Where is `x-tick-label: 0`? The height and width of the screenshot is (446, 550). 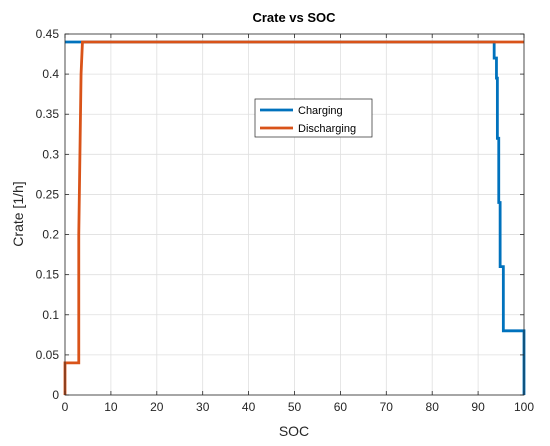
x-tick-label: 0 is located at coordinates (65, 407).